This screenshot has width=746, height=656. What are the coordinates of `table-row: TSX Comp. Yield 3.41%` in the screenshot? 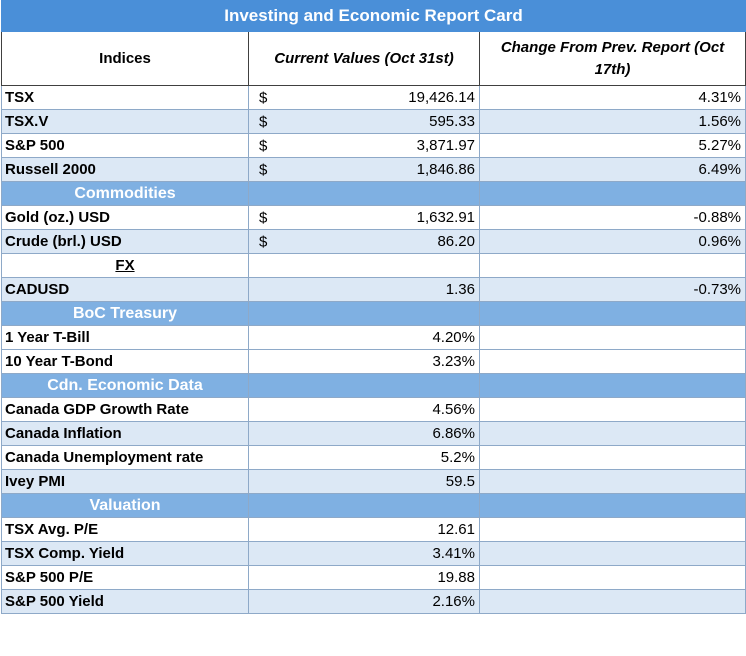 It's located at (373, 553).